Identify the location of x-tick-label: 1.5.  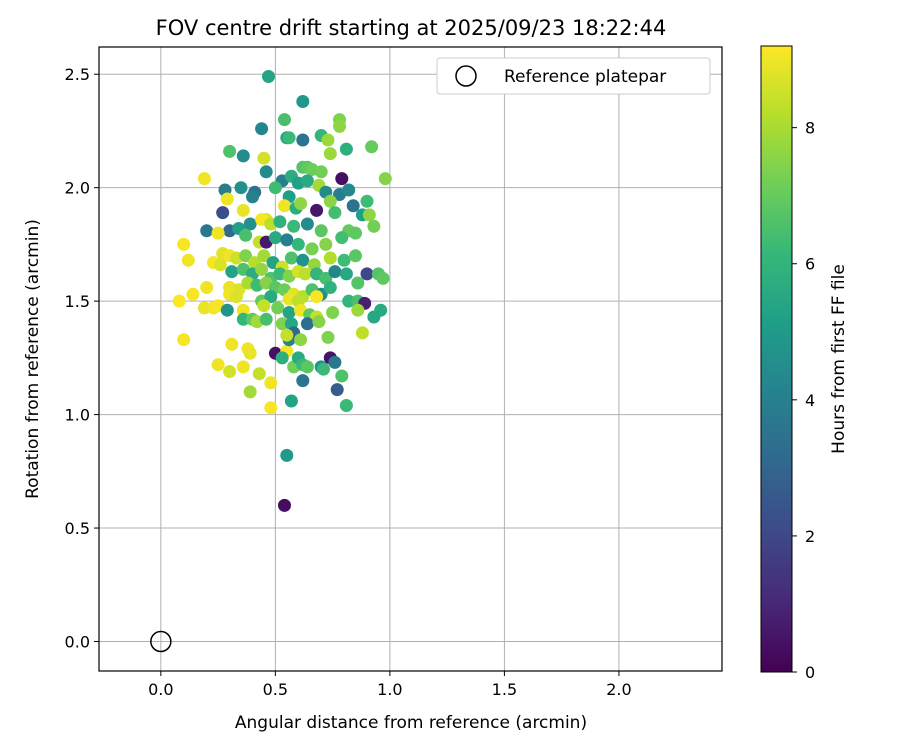
(504, 689).